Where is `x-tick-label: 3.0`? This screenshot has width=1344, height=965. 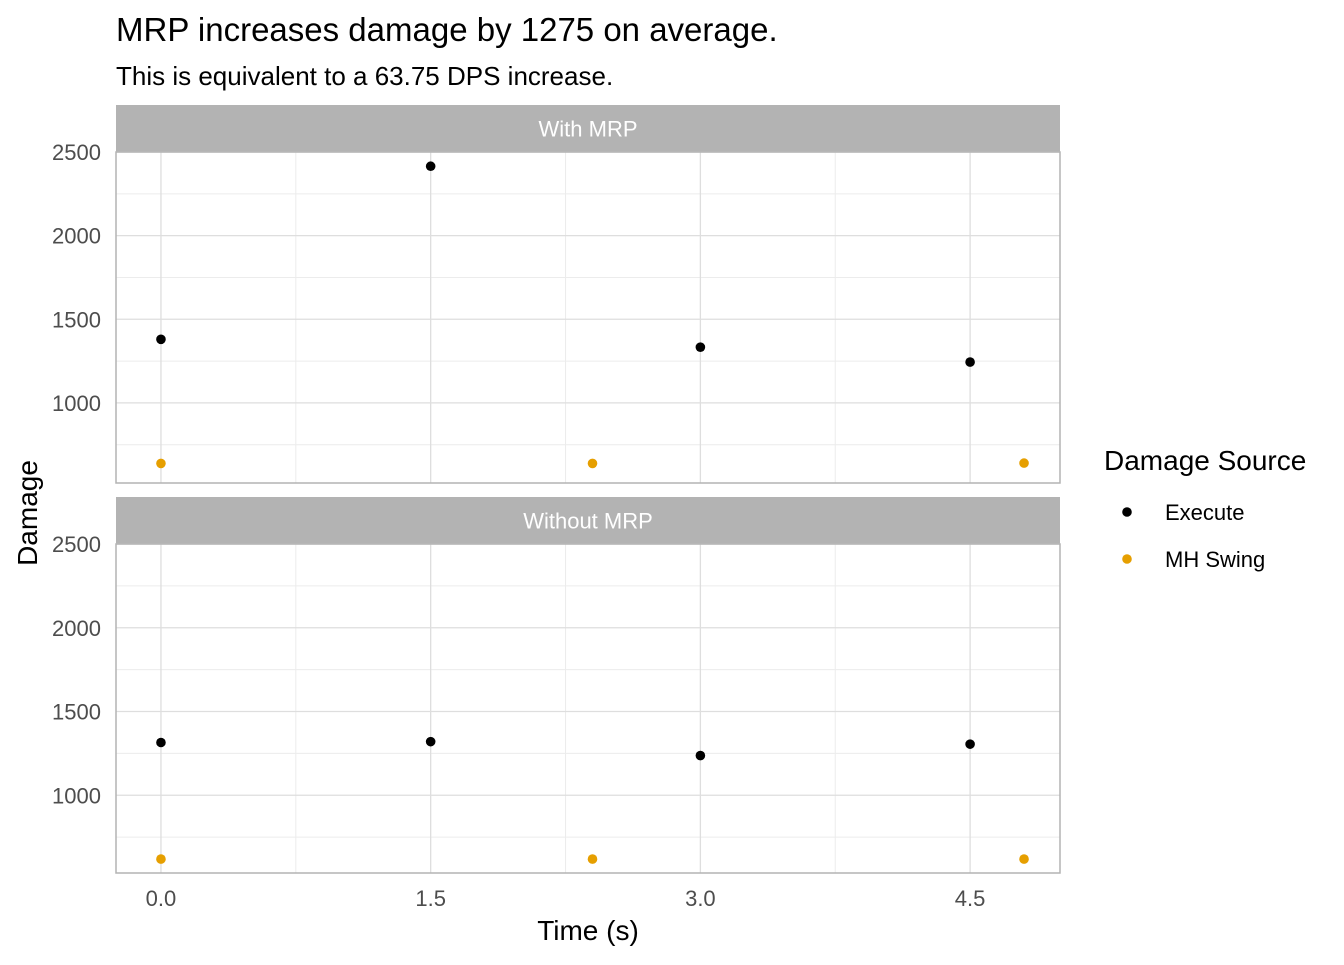 x-tick-label: 3.0 is located at coordinates (700, 898).